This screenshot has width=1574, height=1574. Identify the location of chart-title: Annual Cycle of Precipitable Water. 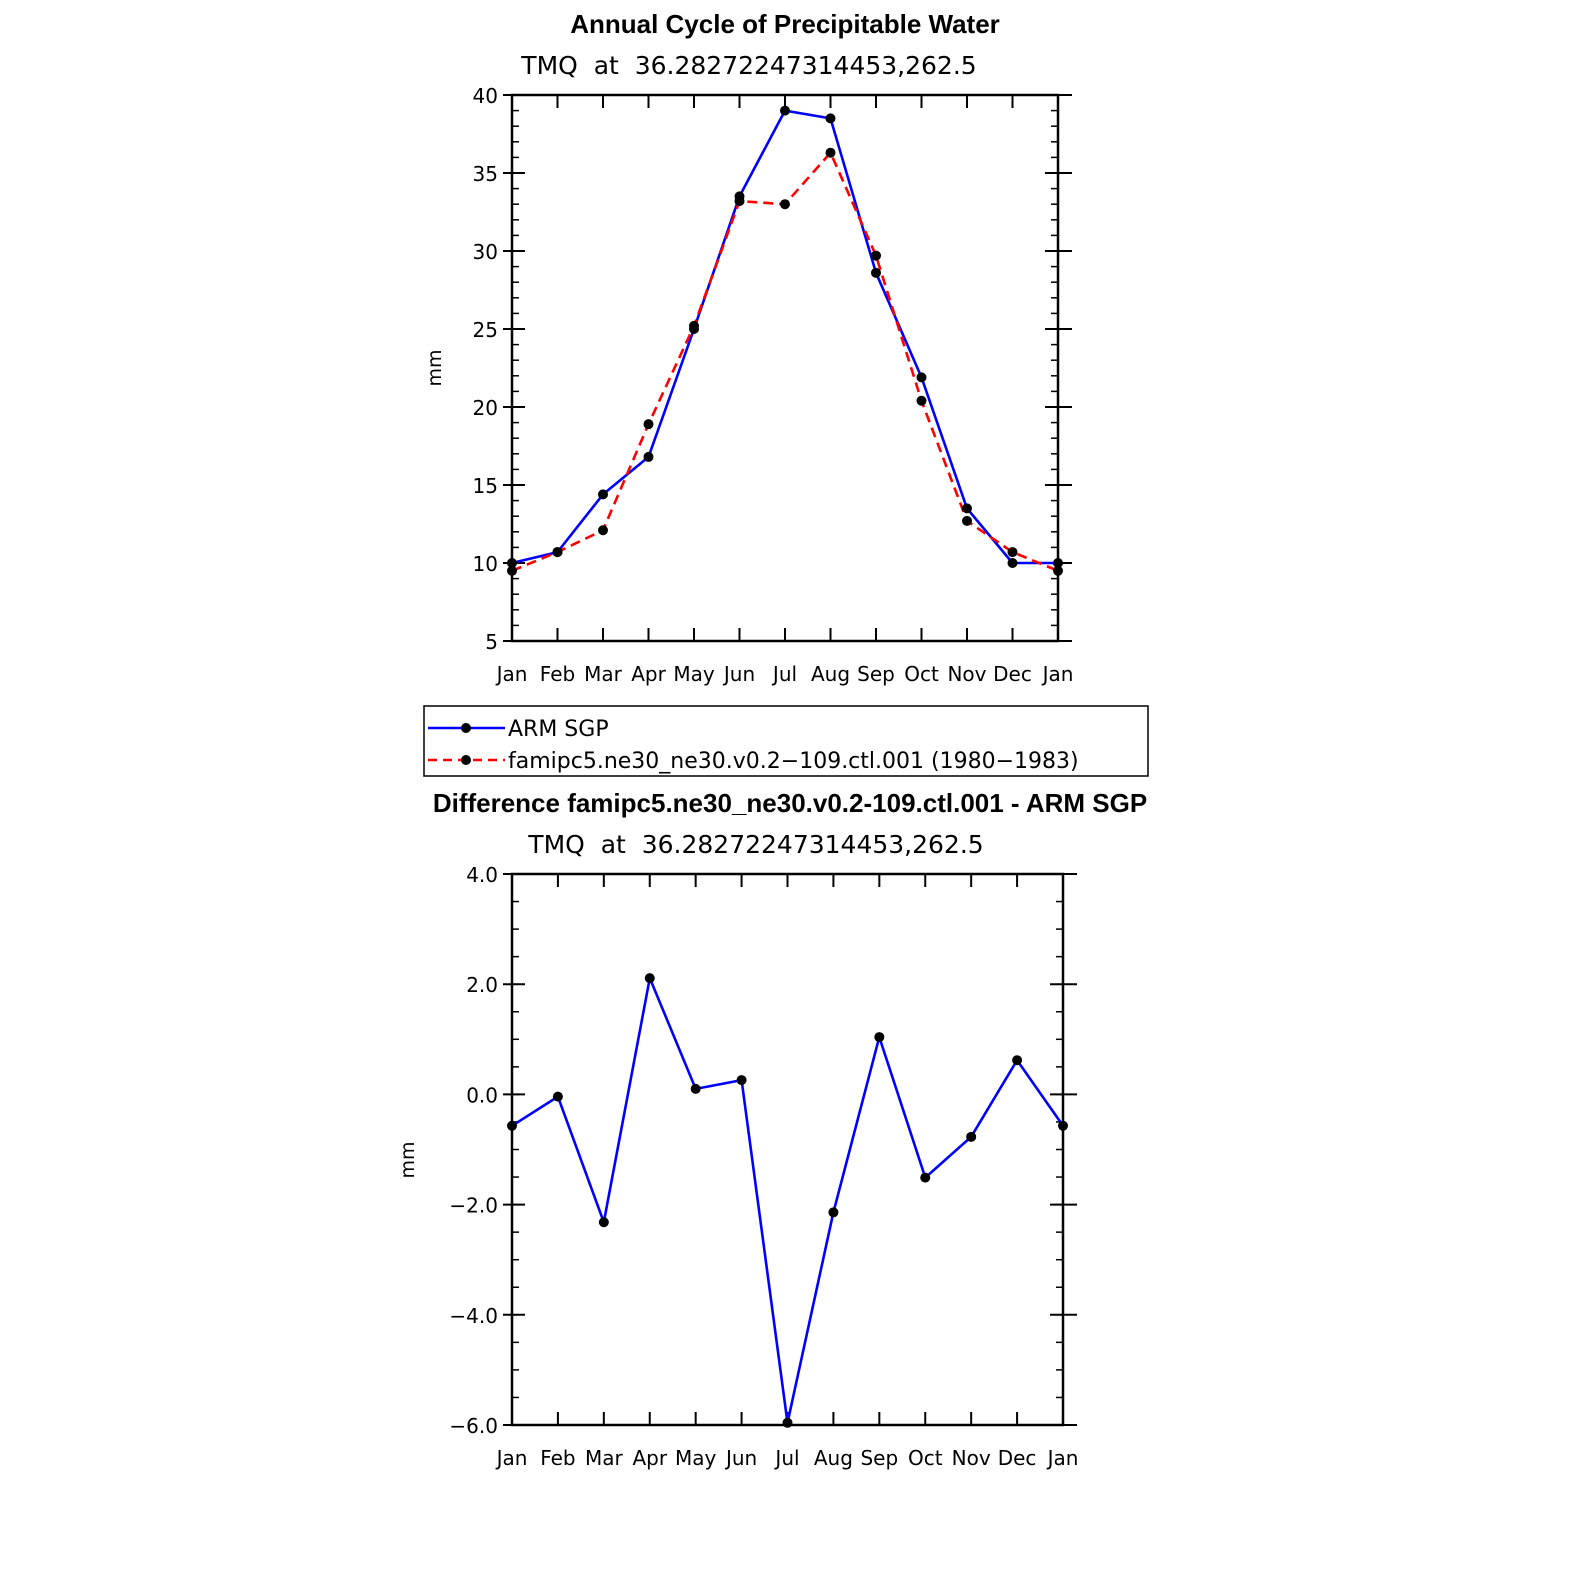
(785, 24).